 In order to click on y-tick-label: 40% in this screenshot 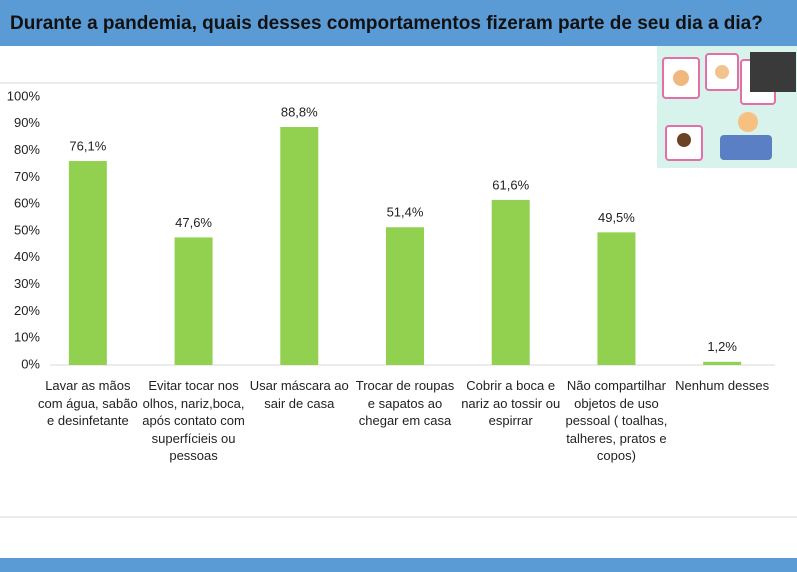, I will do `click(27, 256)`.